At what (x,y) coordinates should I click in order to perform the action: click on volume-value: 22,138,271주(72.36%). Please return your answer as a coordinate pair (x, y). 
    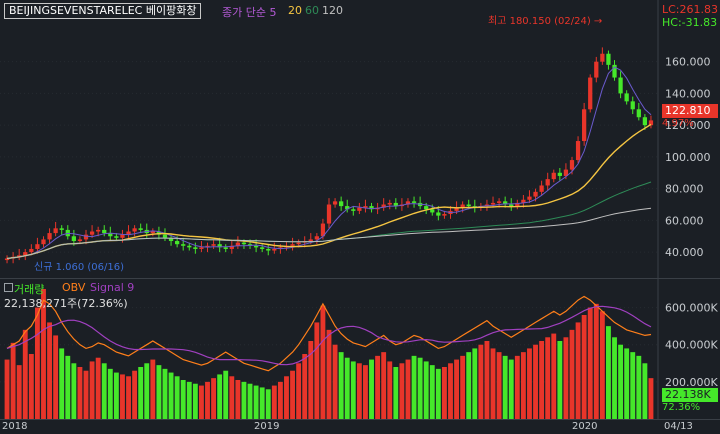
    Looking at the image, I should click on (66, 303).